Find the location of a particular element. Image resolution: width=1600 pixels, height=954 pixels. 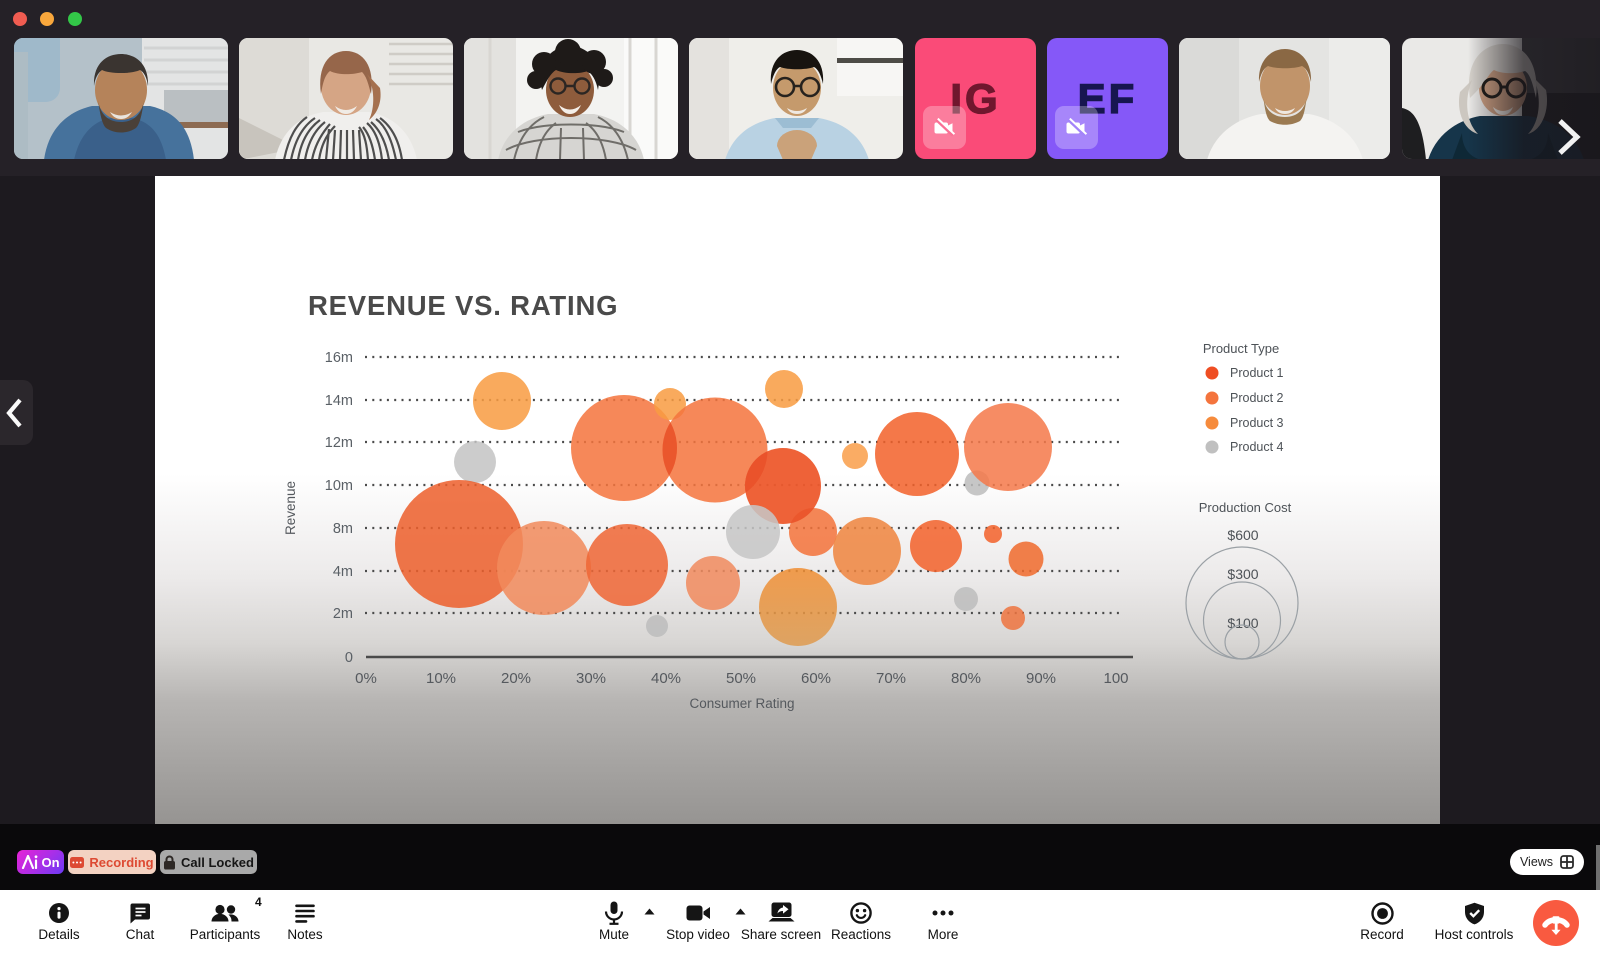

svg-text: Product 3 is located at coordinates (1257, 423).